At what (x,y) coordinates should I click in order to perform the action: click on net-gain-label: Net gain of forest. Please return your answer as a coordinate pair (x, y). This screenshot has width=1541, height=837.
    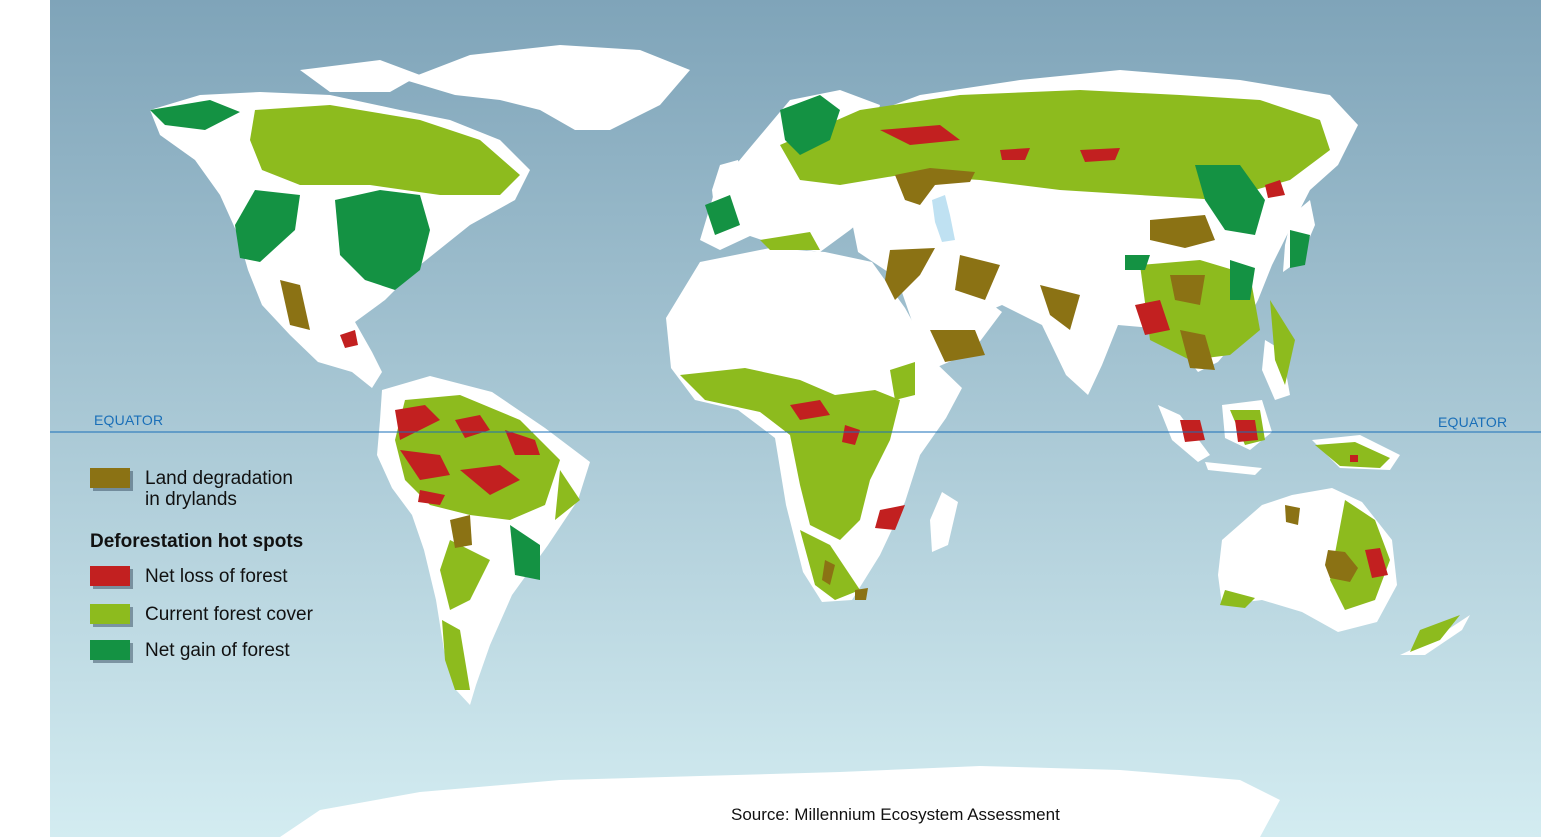
    Looking at the image, I should click on (217, 650).